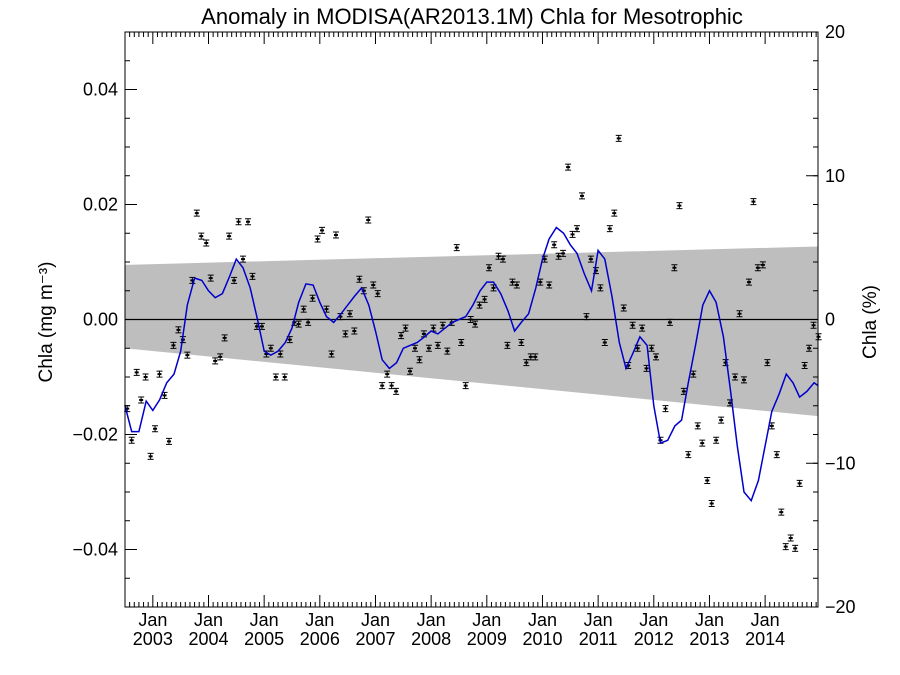  I want to click on x-tick-label-year: 2010, so click(542, 639).